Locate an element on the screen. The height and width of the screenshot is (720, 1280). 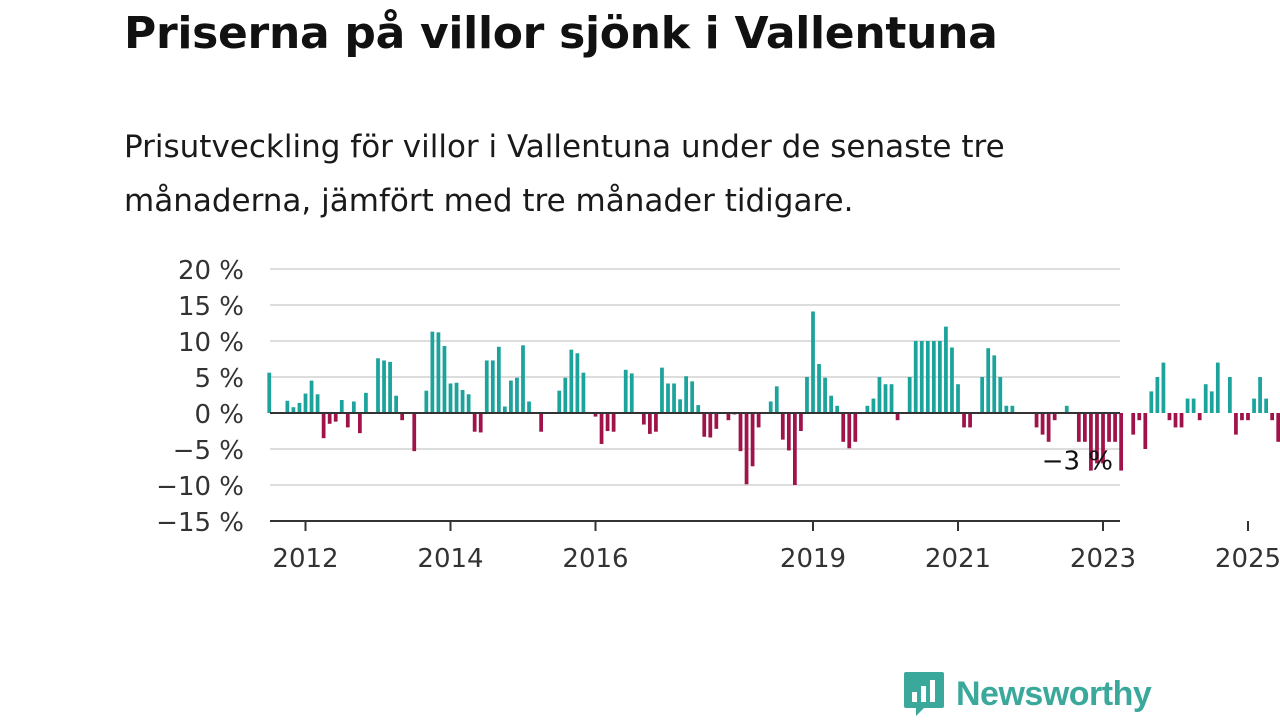
x-tick-label: 2019 is located at coordinates (813, 559).